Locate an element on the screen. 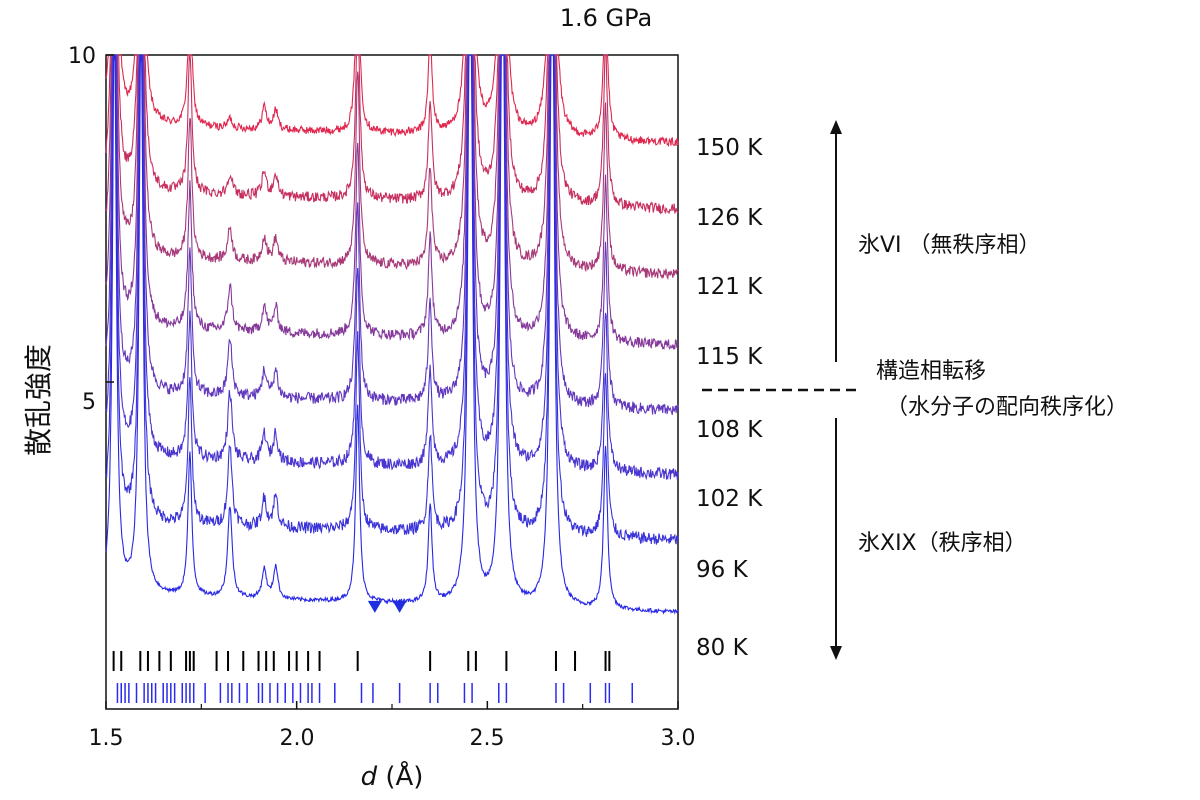 The width and height of the screenshot is (1200, 800). x-axis-label: d (Å) is located at coordinates (392, 776).